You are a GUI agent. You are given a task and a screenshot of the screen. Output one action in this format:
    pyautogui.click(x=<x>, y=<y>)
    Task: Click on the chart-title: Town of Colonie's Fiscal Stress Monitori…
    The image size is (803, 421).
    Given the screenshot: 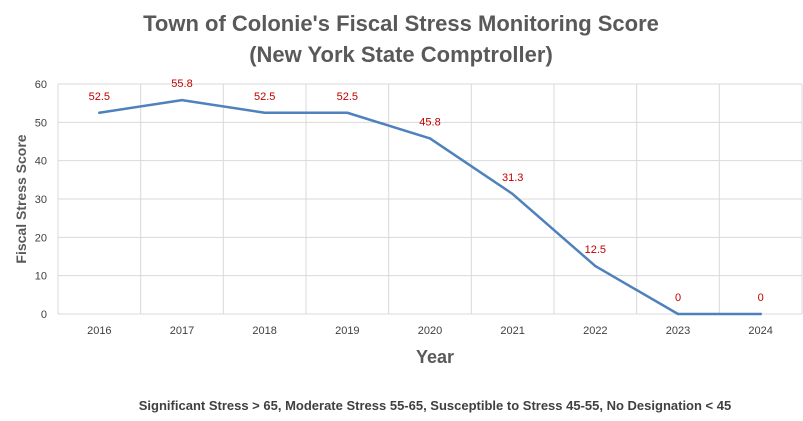 What is the action you would take?
    pyautogui.click(x=401, y=23)
    